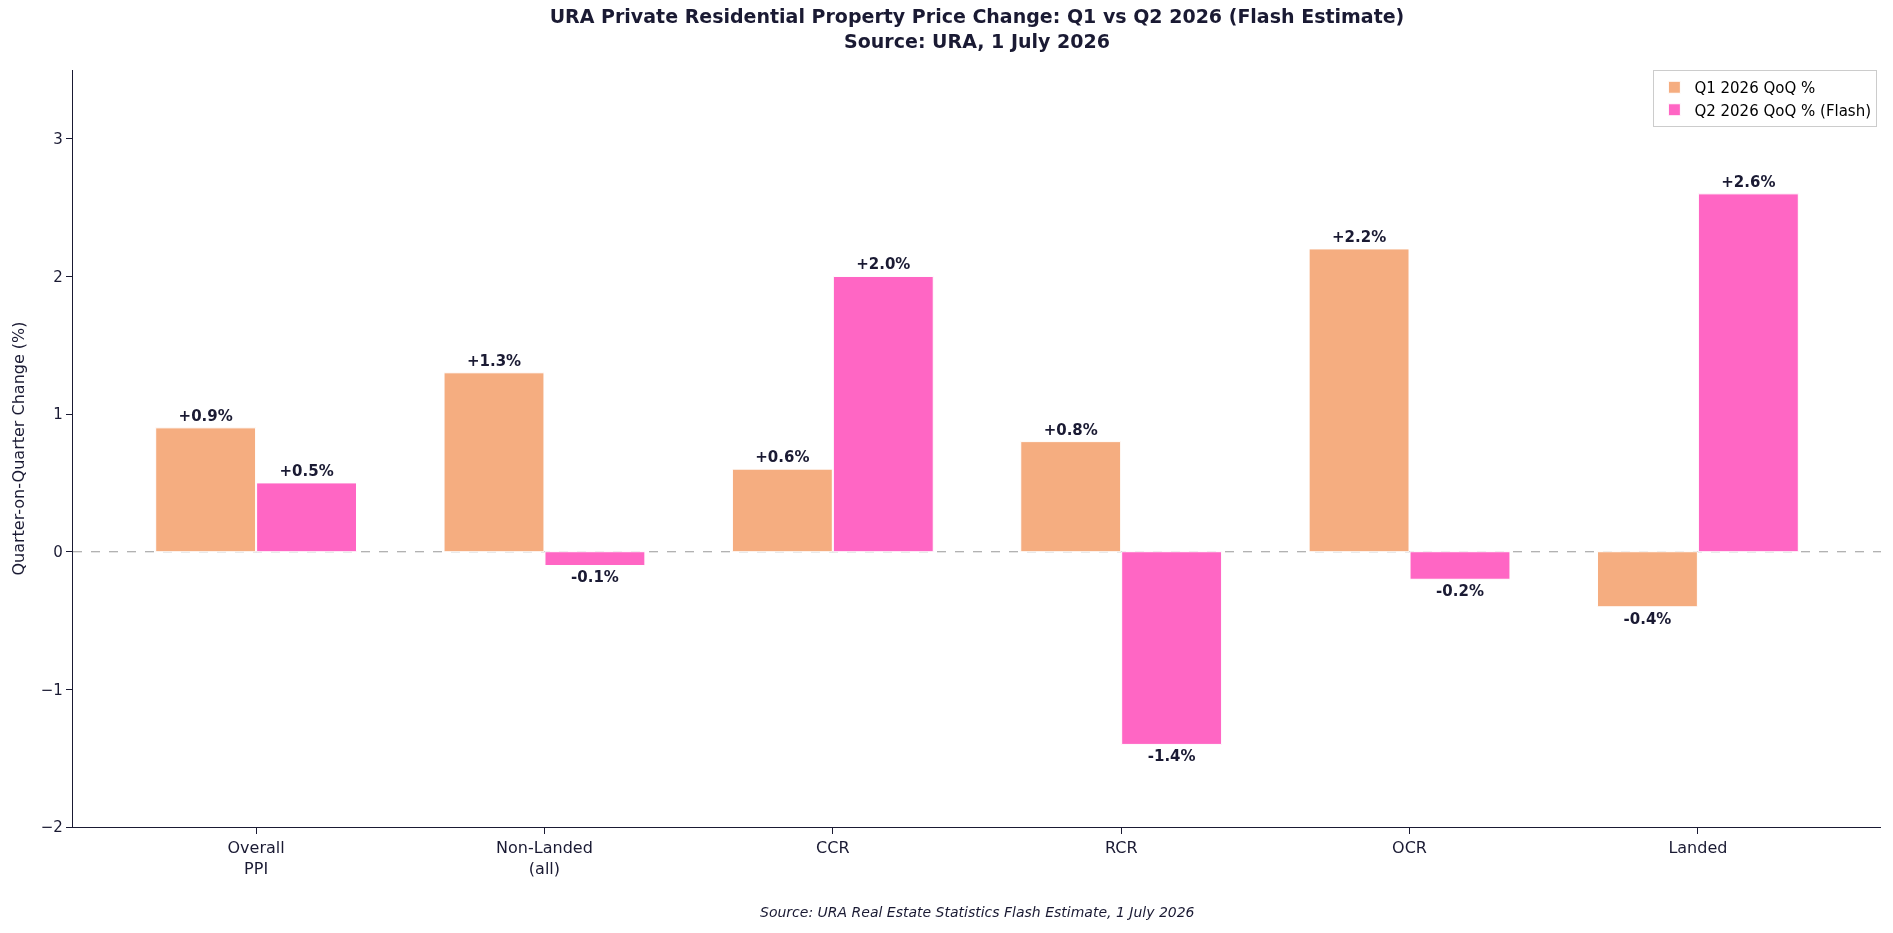  What do you see at coordinates (58, 139) in the screenshot?
I see `y-tick-label: 3` at bounding box center [58, 139].